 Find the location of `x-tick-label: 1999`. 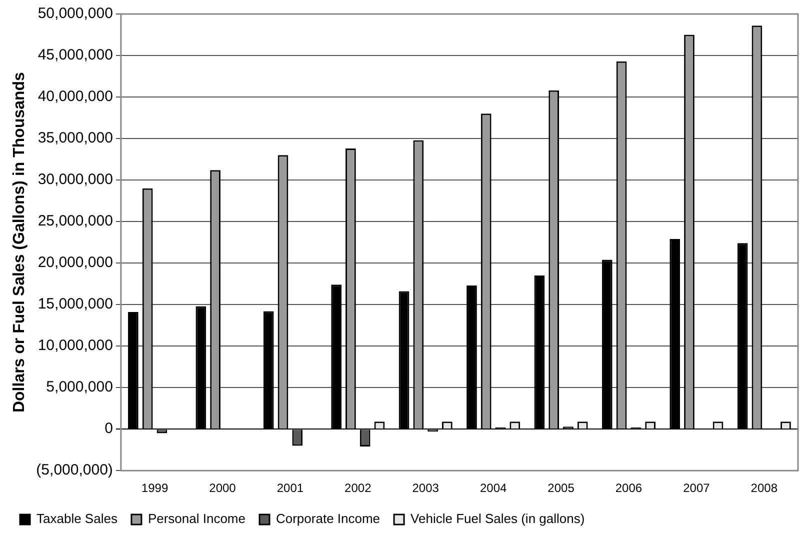

x-tick-label: 1999 is located at coordinates (154, 488).